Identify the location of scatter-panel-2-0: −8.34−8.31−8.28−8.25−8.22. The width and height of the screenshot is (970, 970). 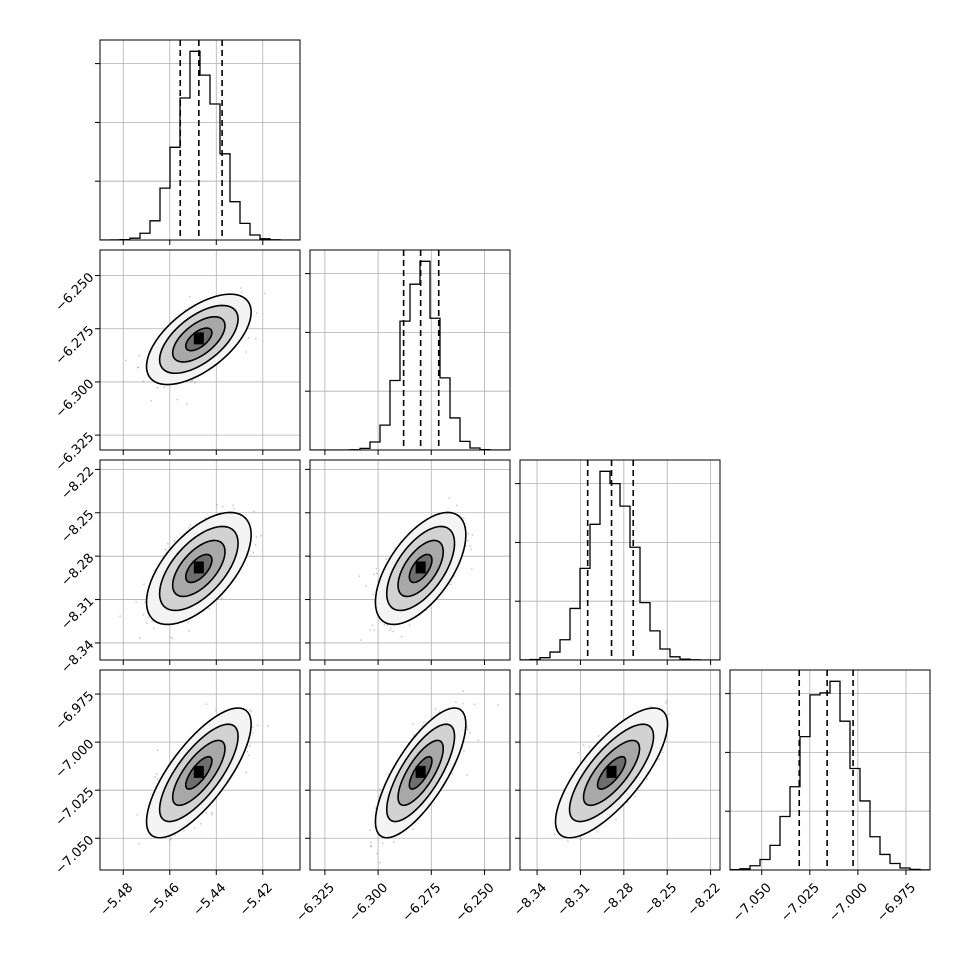
(180, 568).